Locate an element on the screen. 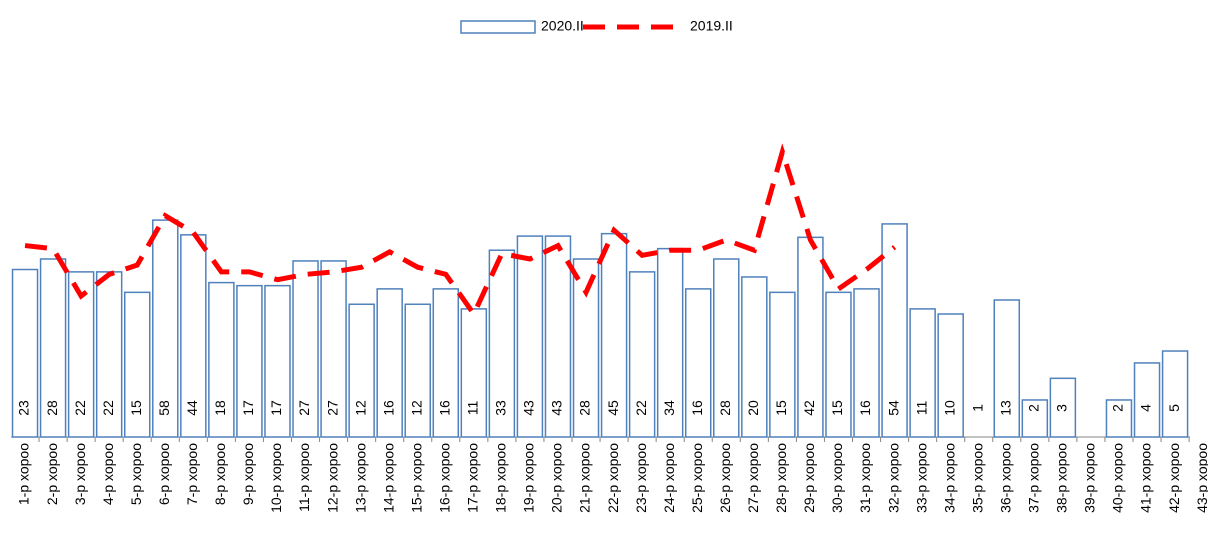 This screenshot has width=1208, height=552. x-tick-label: 13-р хороо is located at coordinates (360, 478).